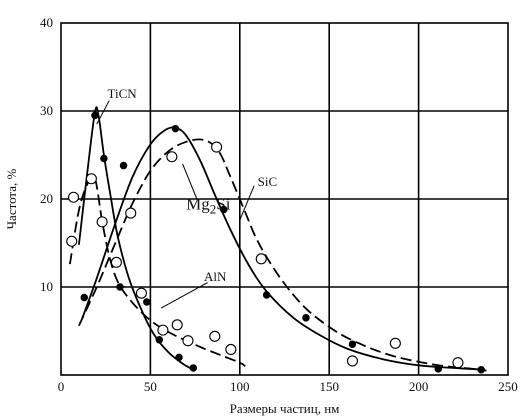  I want to click on x-tick-label: 100, so click(240, 386).